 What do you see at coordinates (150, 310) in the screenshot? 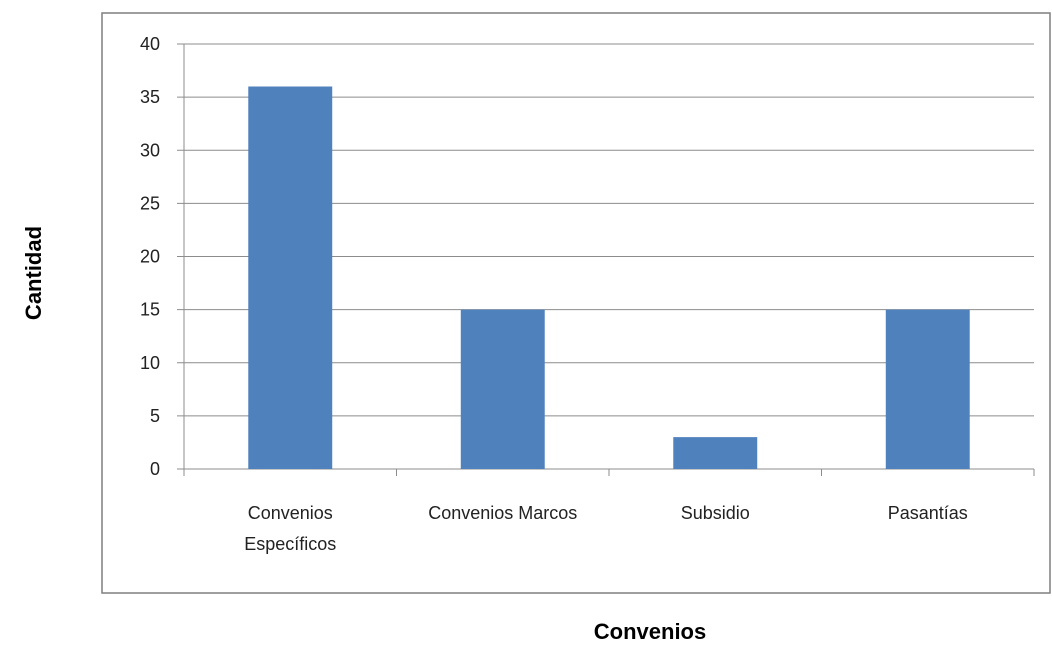
I see `y-tick-label: 15` at bounding box center [150, 310].